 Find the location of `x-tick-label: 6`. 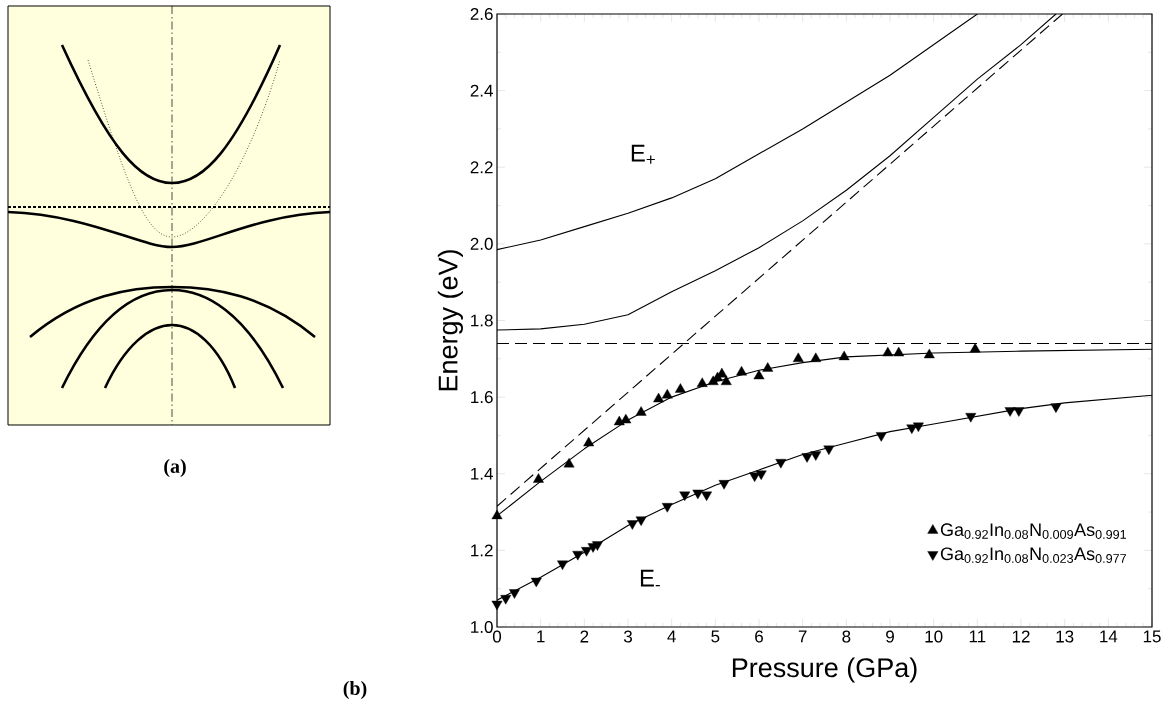

x-tick-label: 6 is located at coordinates (759, 636).